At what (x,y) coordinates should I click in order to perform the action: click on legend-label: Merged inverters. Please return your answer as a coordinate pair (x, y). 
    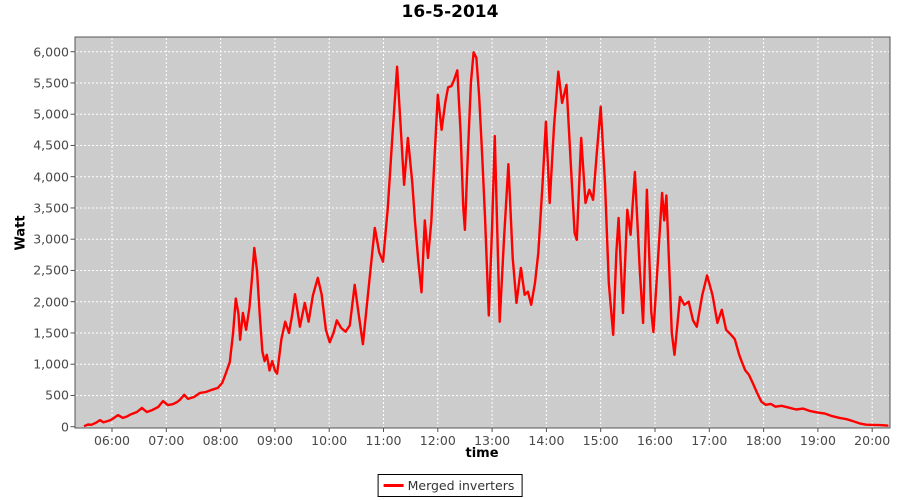
    Looking at the image, I should click on (461, 485).